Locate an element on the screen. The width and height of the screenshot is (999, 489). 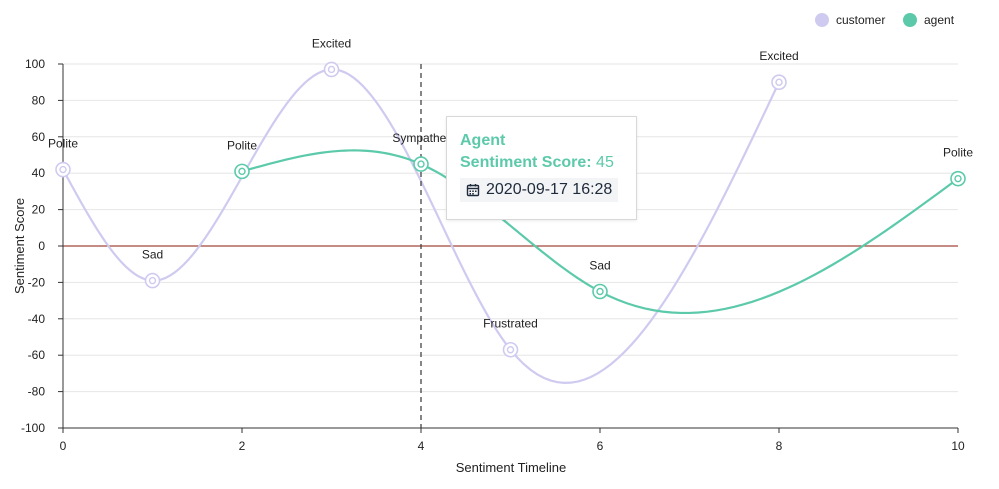
legend-label: agent is located at coordinates (939, 20).